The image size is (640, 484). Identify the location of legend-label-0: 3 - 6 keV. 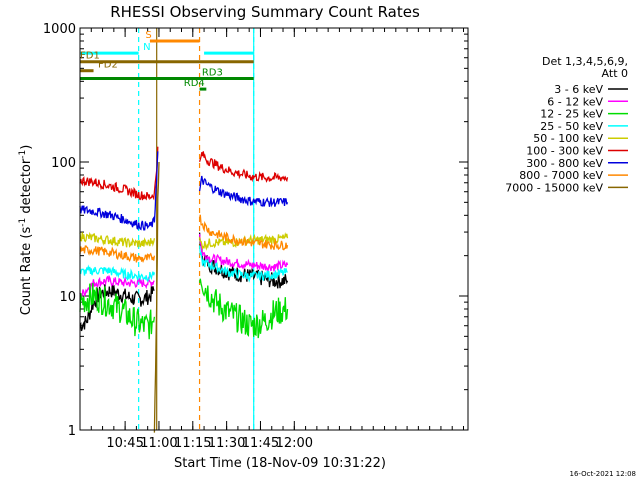
(578, 89).